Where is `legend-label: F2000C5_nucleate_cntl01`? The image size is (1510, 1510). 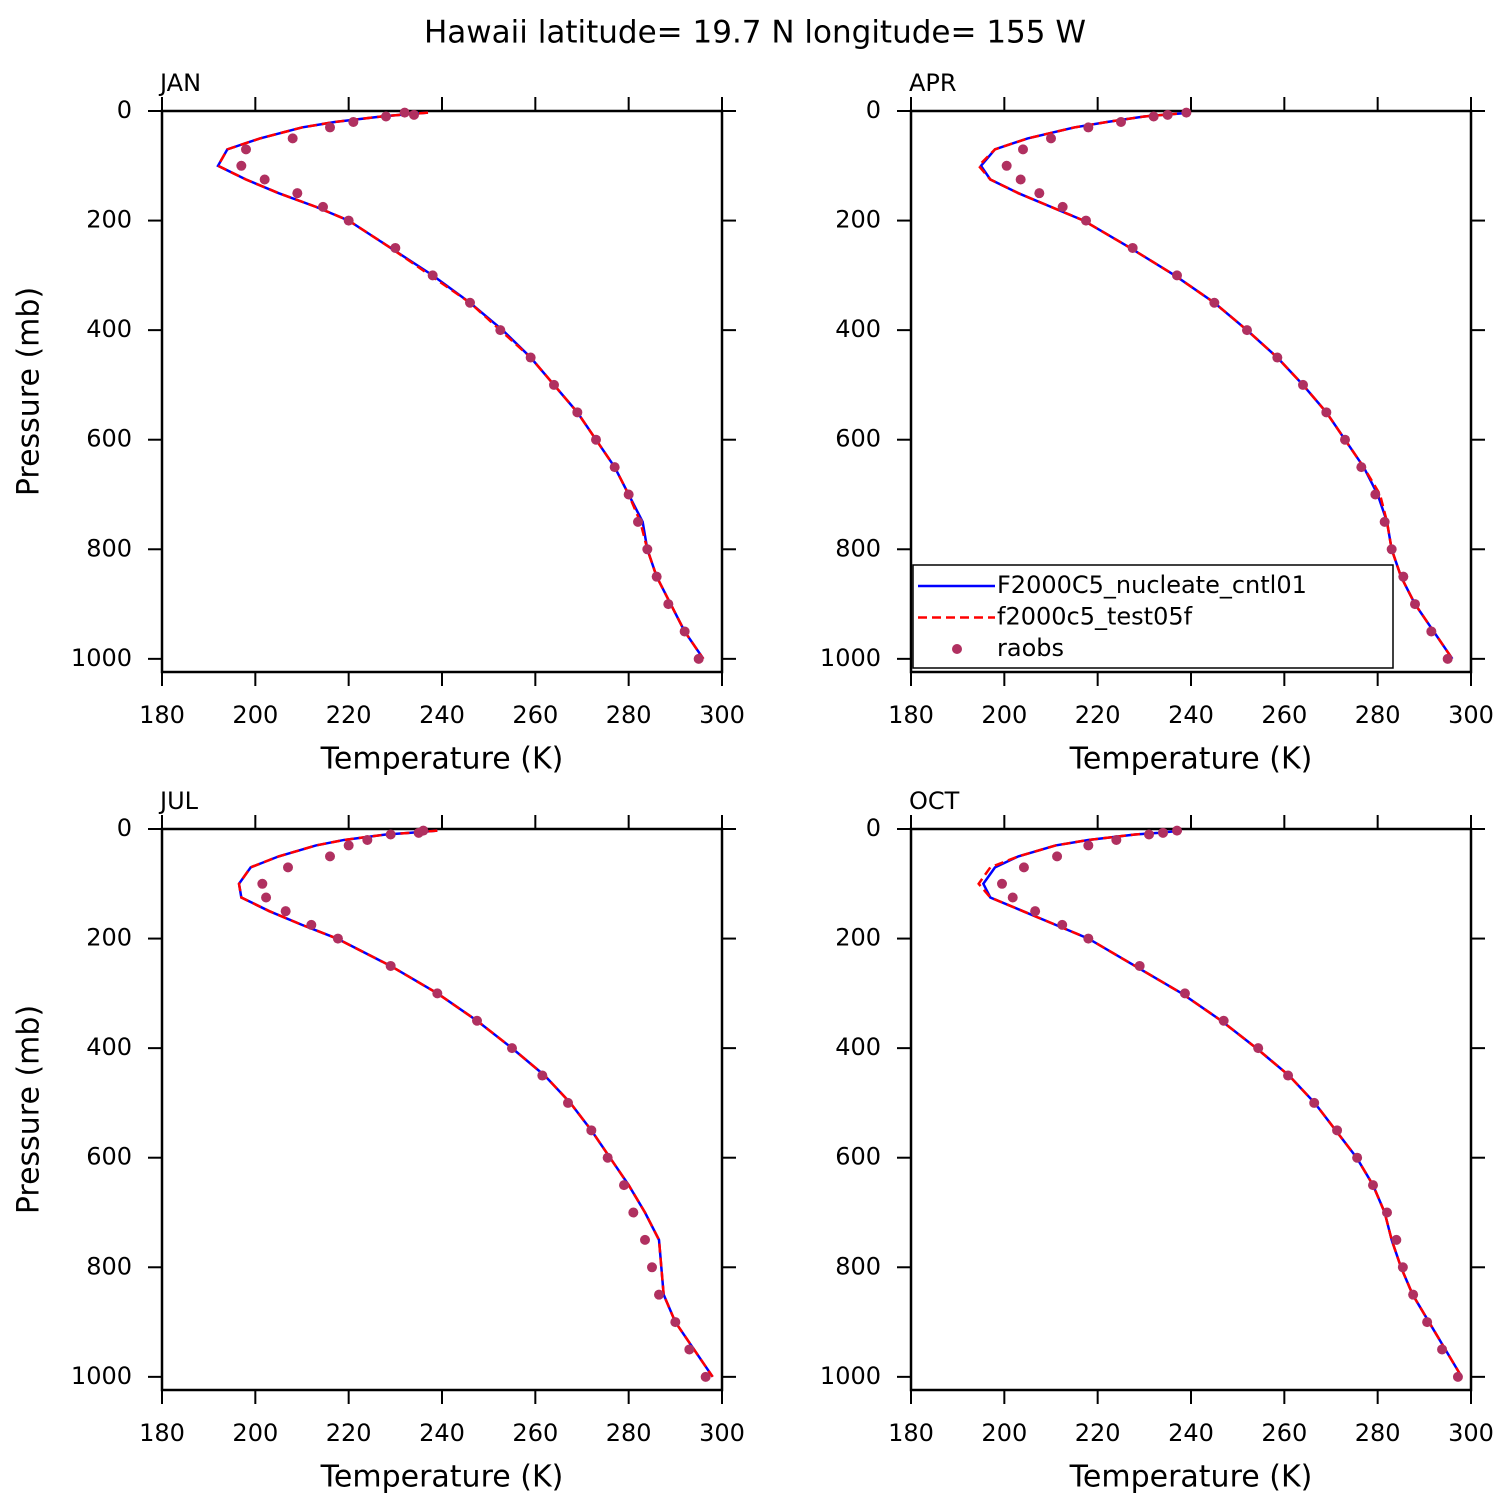 legend-label: F2000C5_nucleate_cntl01 is located at coordinates (1152, 585).